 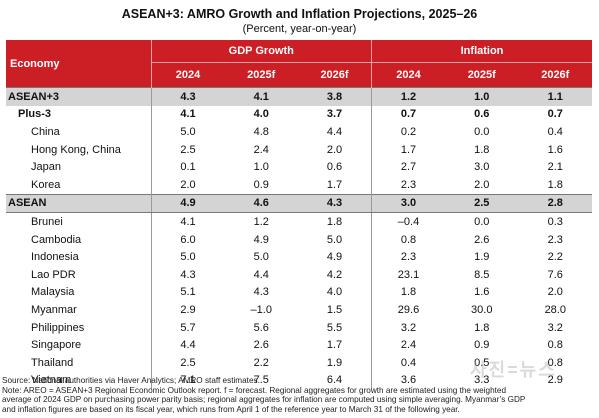 I want to click on economy-name: Hong Kong, China, so click(x=79, y=149).